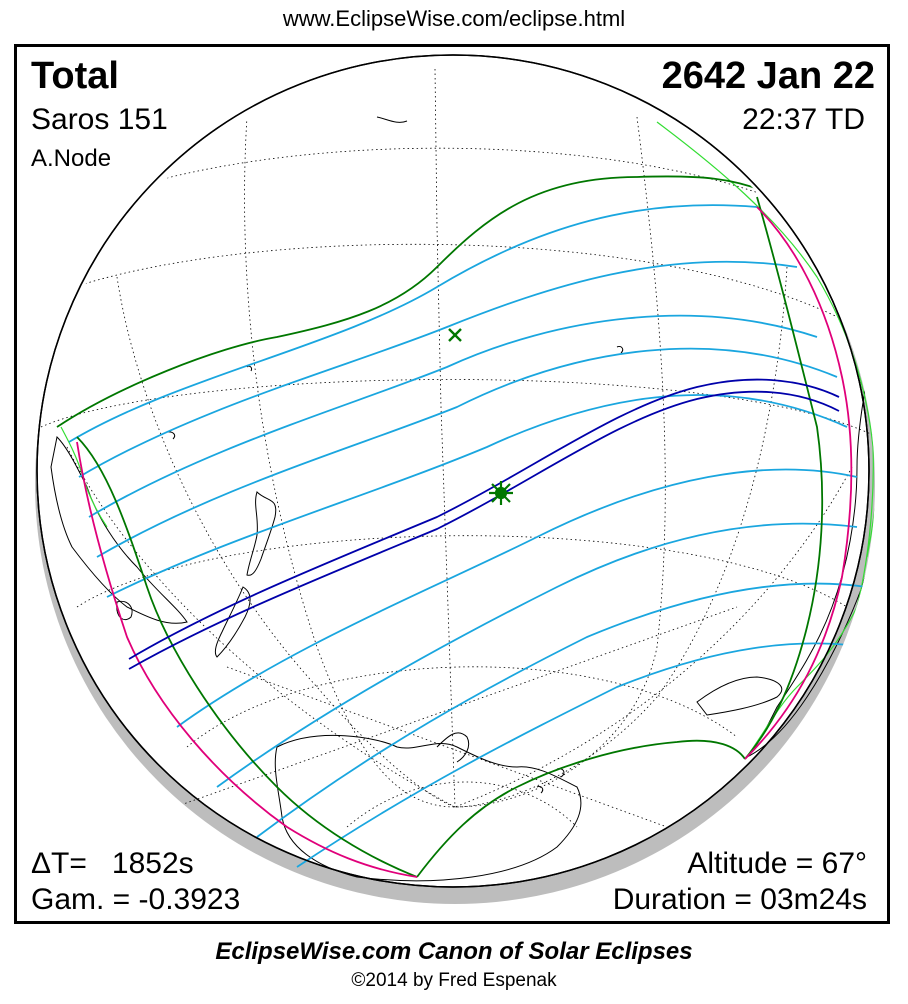 The height and width of the screenshot is (1004, 908). I want to click on copyright-notice: ©2014 by Fred Espenak, so click(454, 980).